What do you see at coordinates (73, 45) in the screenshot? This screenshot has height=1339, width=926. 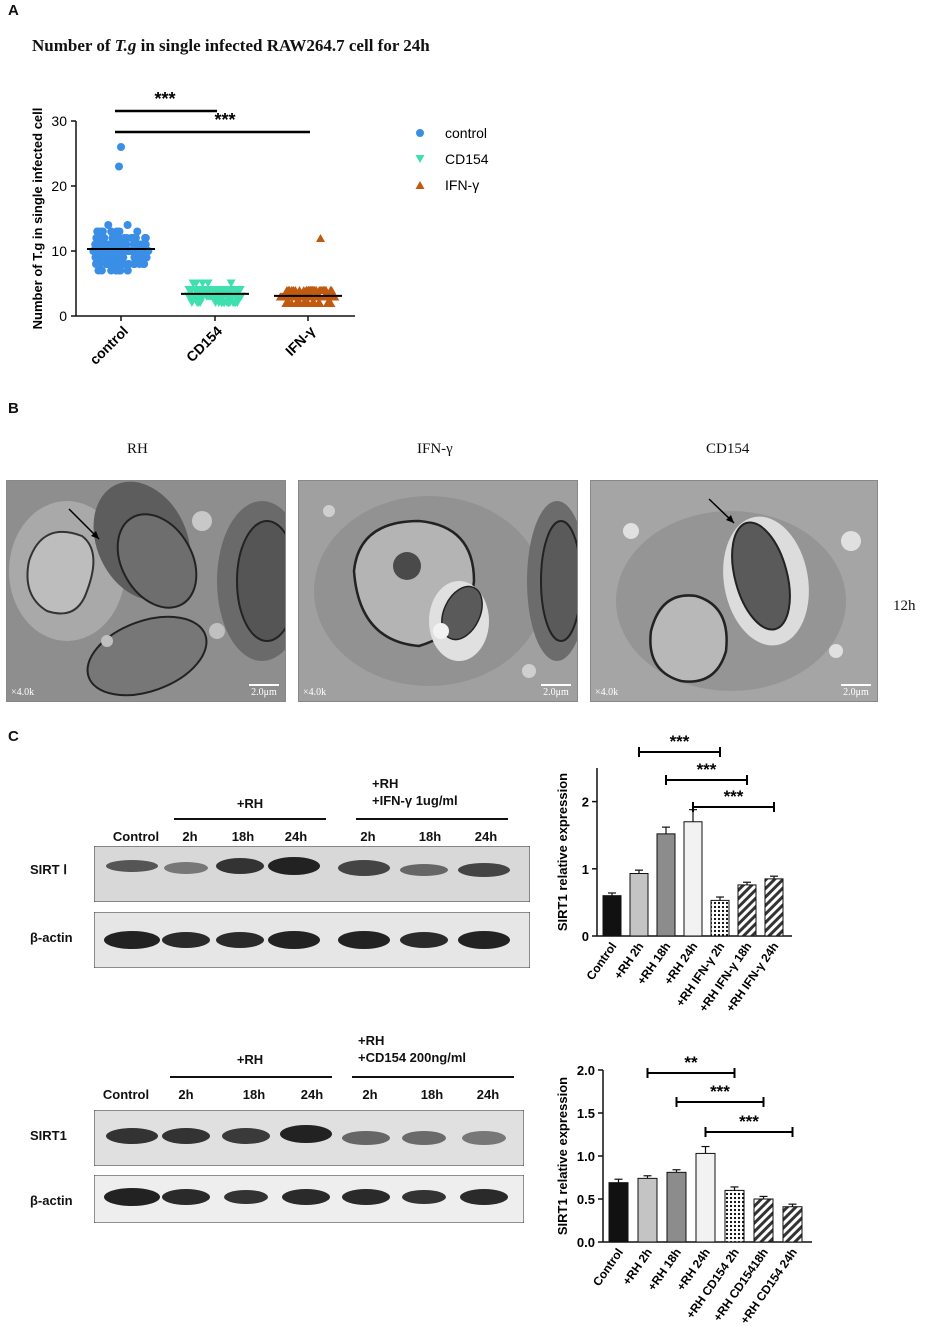 I see `title-prefix: Number of` at bounding box center [73, 45].